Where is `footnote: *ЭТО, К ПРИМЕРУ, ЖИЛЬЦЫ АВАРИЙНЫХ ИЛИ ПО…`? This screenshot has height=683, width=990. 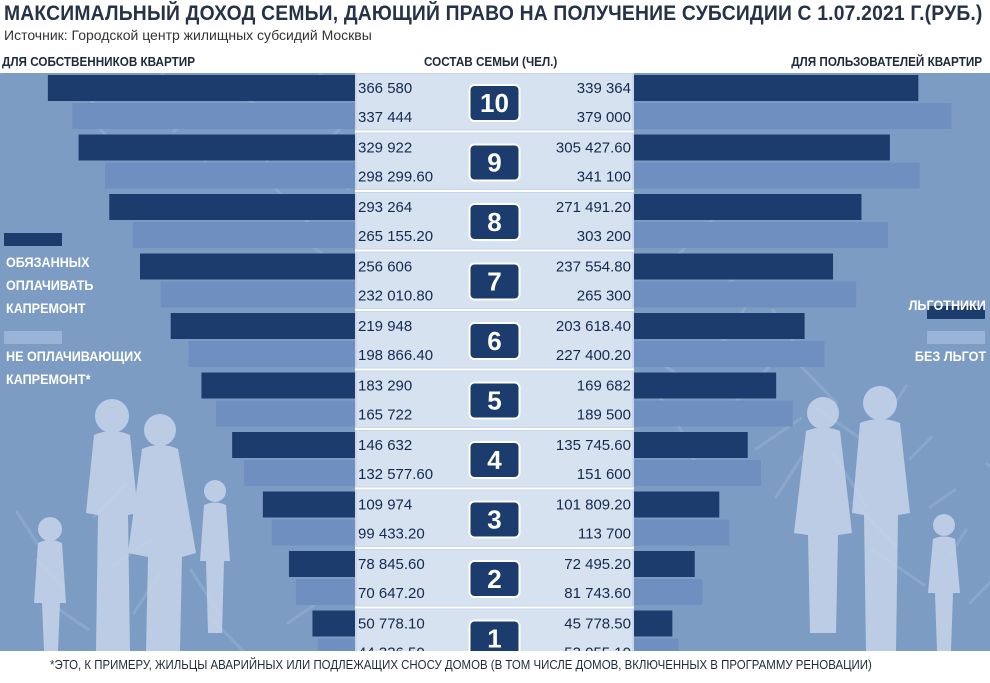 footnote: *ЭТО, К ПРИМЕРУ, ЖИЛЬЦЫ АВАРИЙНЫХ ИЛИ ПО… is located at coordinates (461, 664).